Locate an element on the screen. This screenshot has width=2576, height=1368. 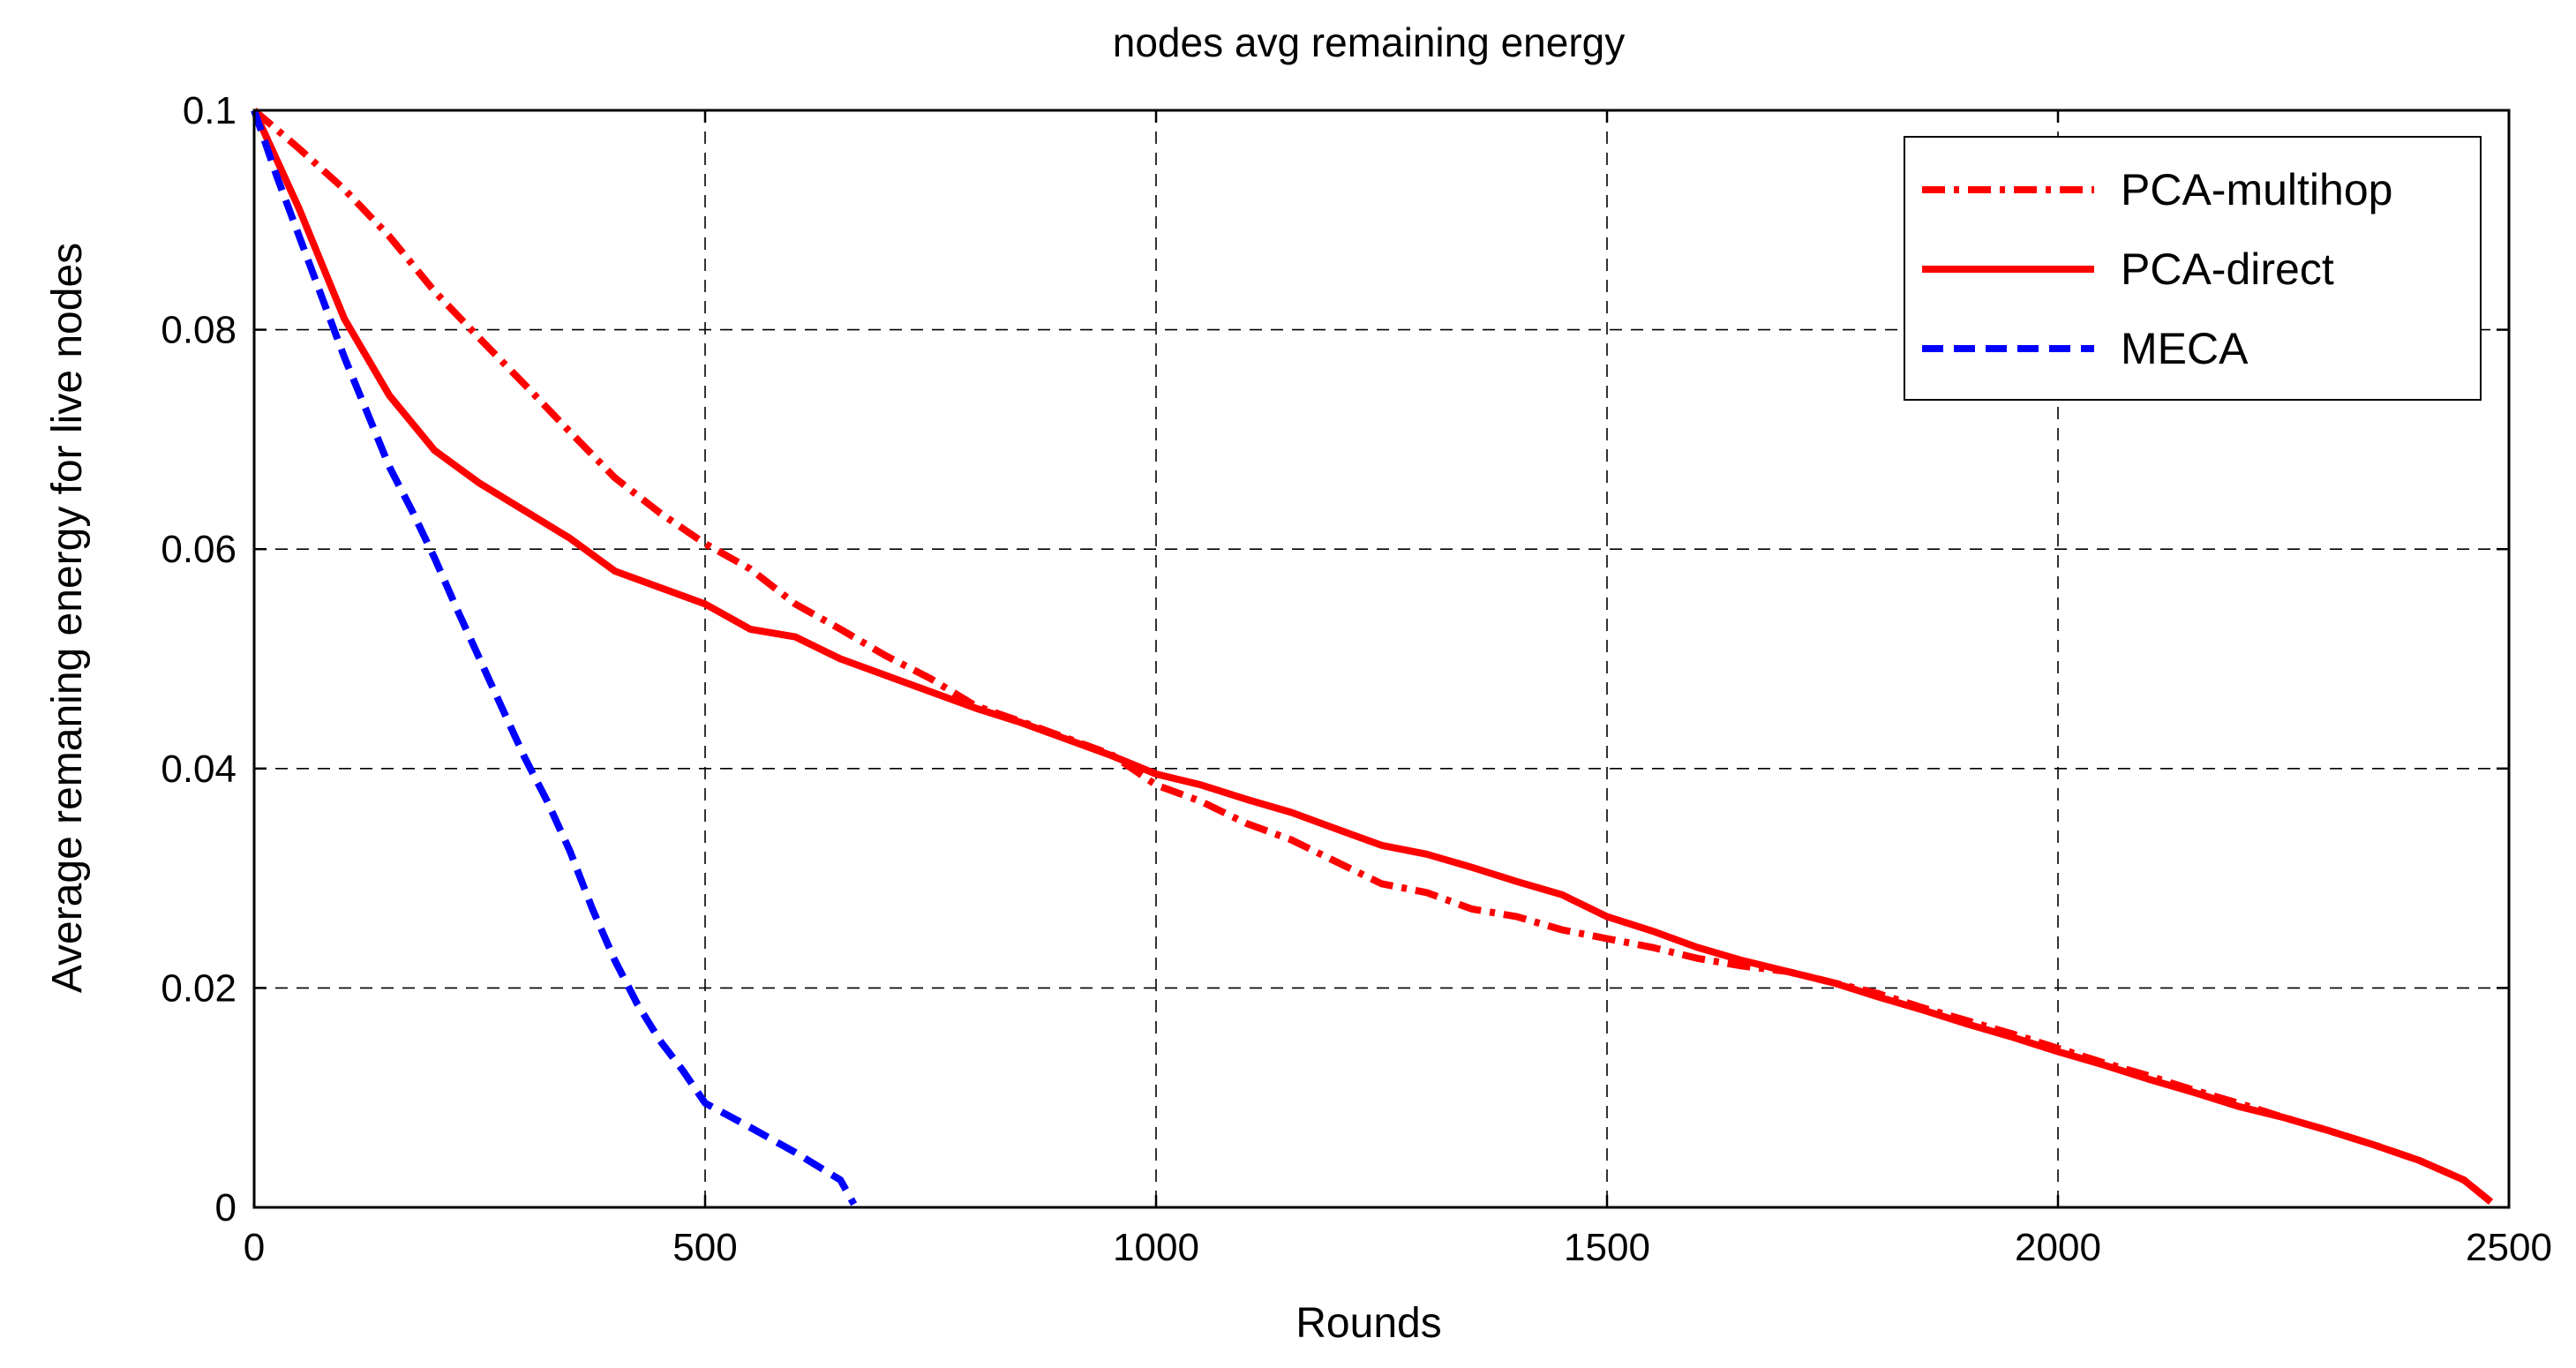
x-tick-label: 2000 is located at coordinates (2058, 1247).